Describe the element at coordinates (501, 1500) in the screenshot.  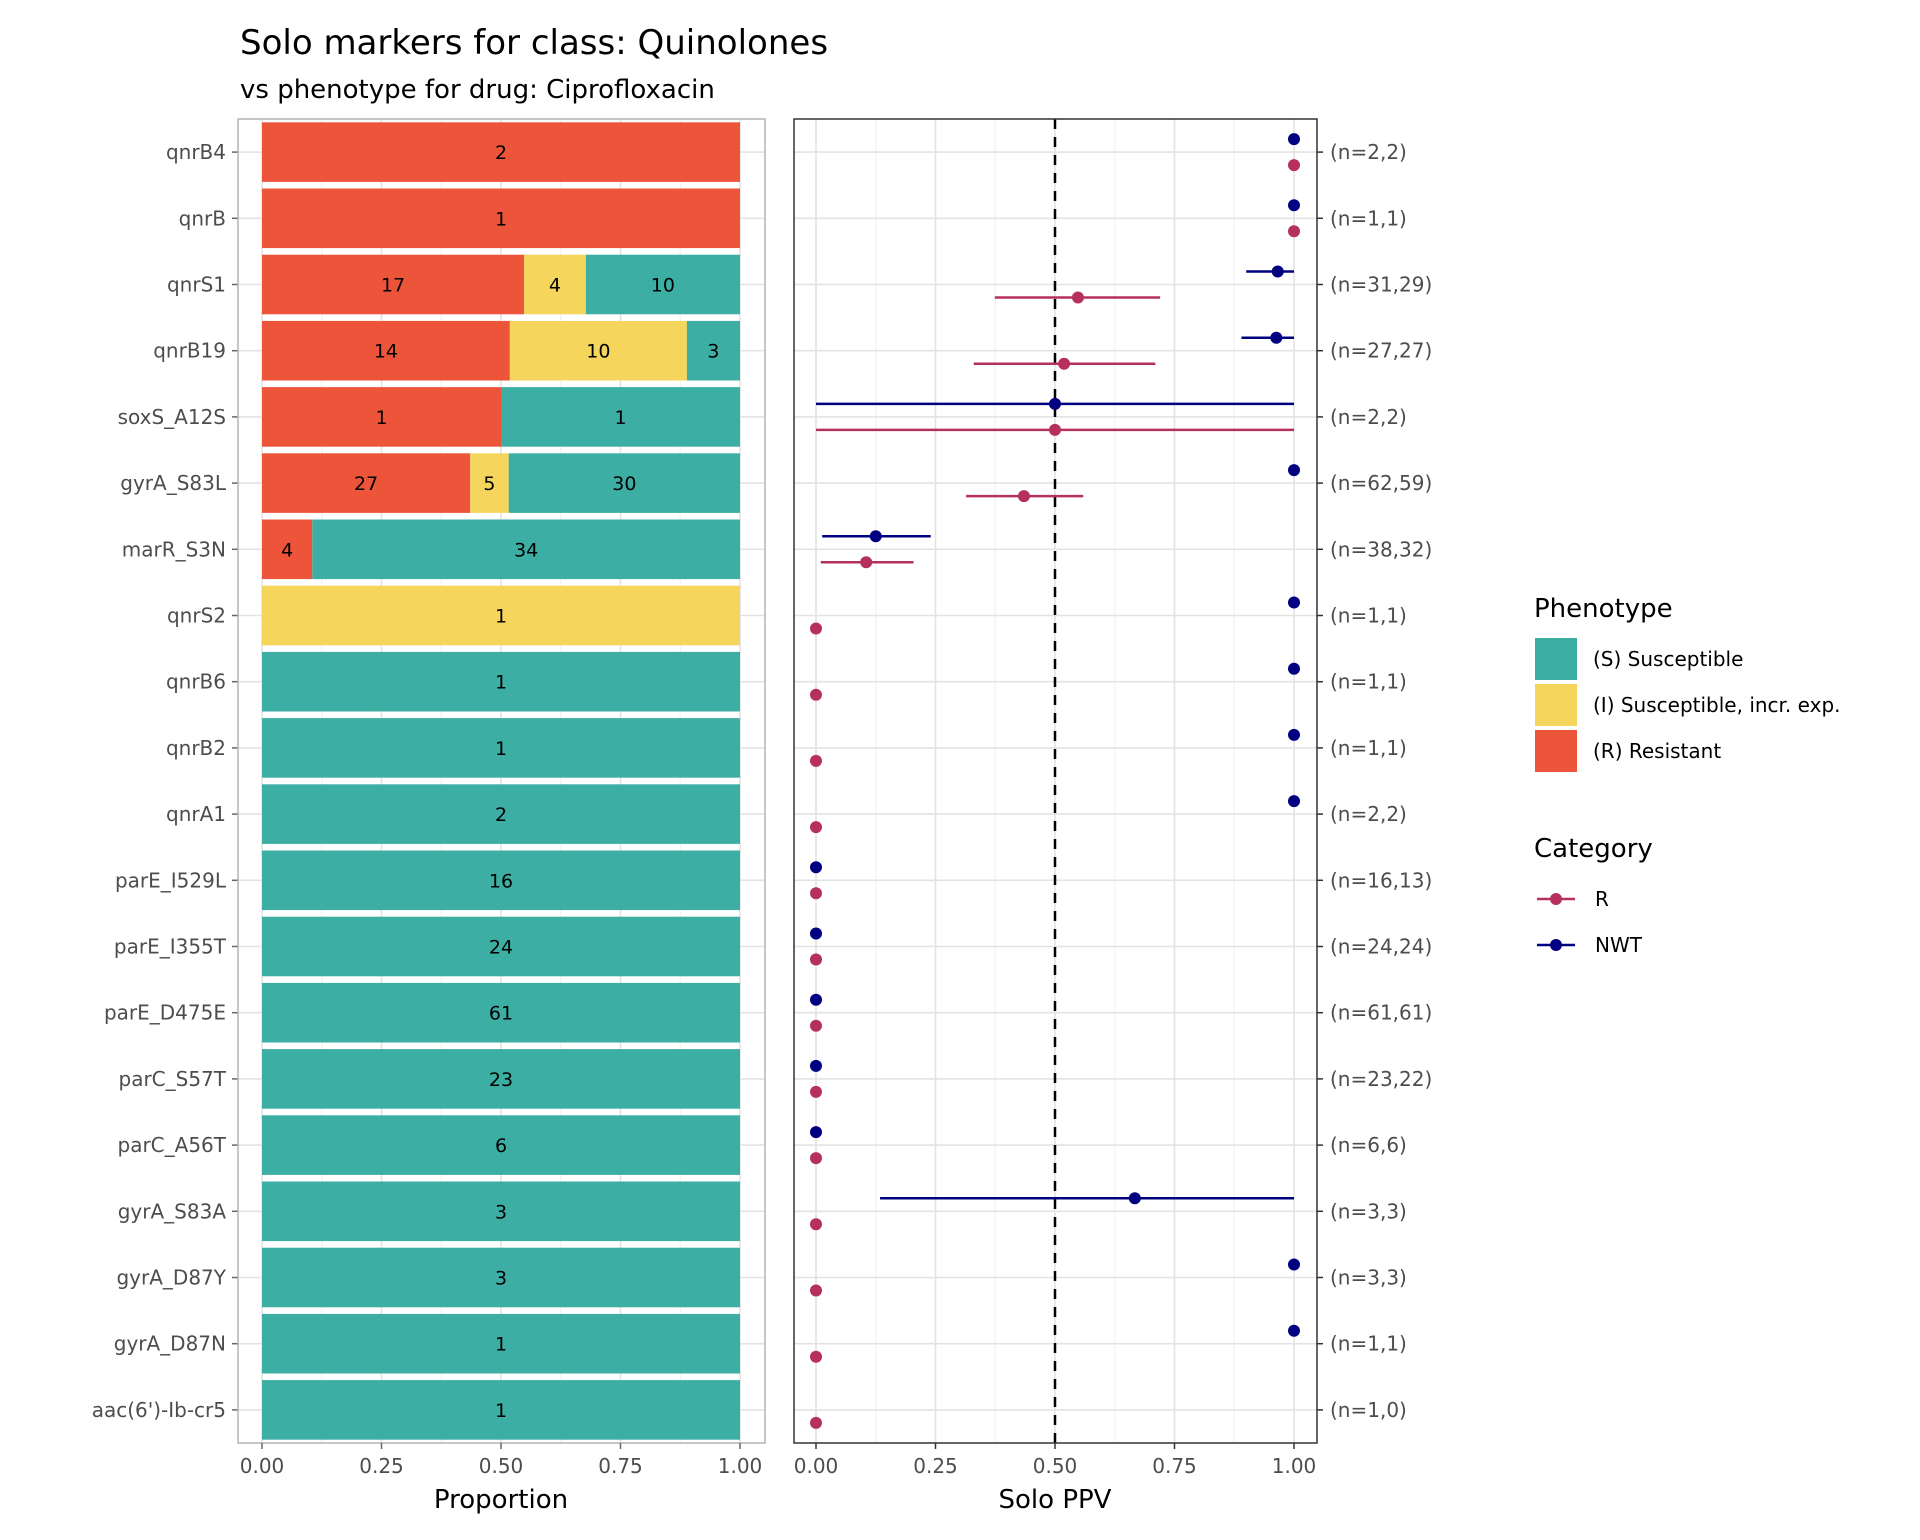
I see `x-axis-label-proportion: Proportion` at that location.